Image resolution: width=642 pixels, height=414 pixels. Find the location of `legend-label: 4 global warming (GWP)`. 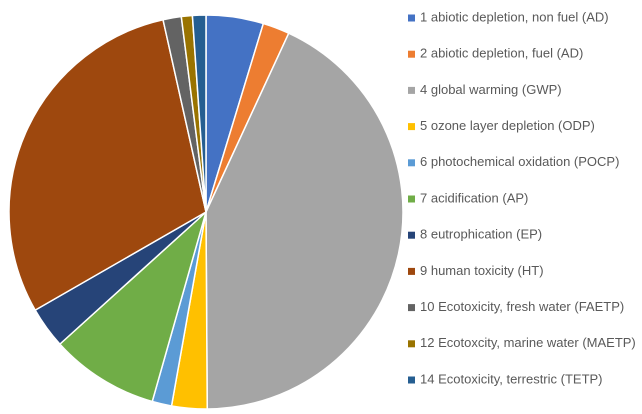

legend-label: 4 global warming (GWP) is located at coordinates (491, 89).